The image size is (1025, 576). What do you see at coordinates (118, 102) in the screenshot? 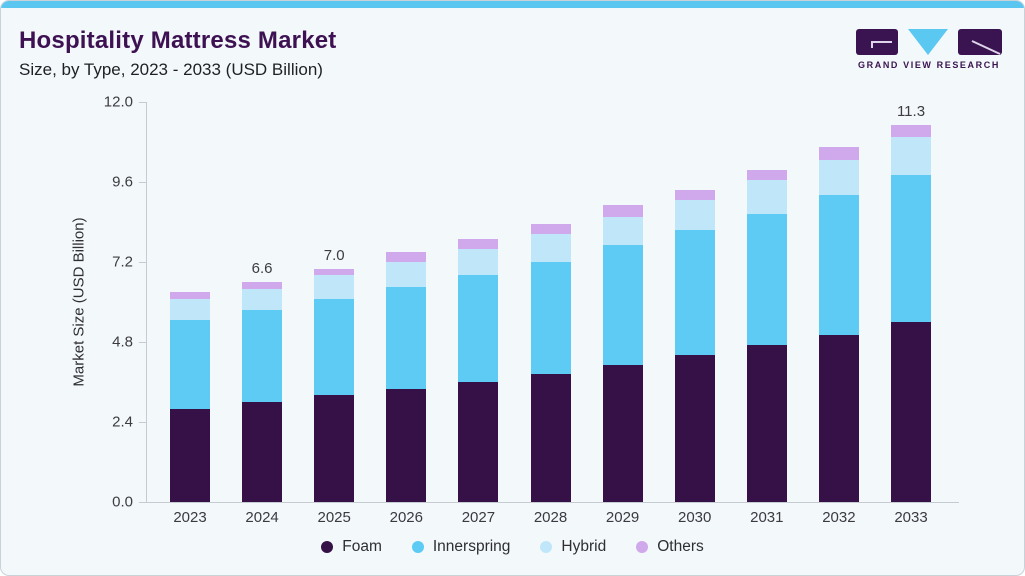
I see `y-tick-label: 12.0` at bounding box center [118, 102].